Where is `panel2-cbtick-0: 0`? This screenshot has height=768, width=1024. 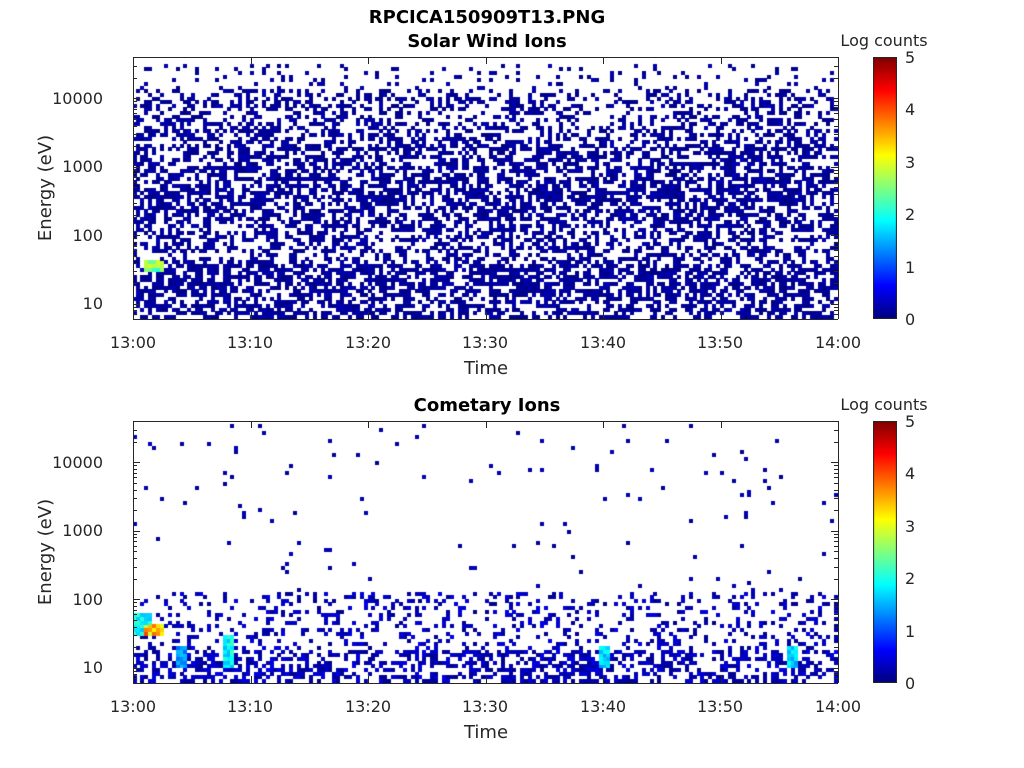 panel2-cbtick-0: 0 is located at coordinates (910, 683).